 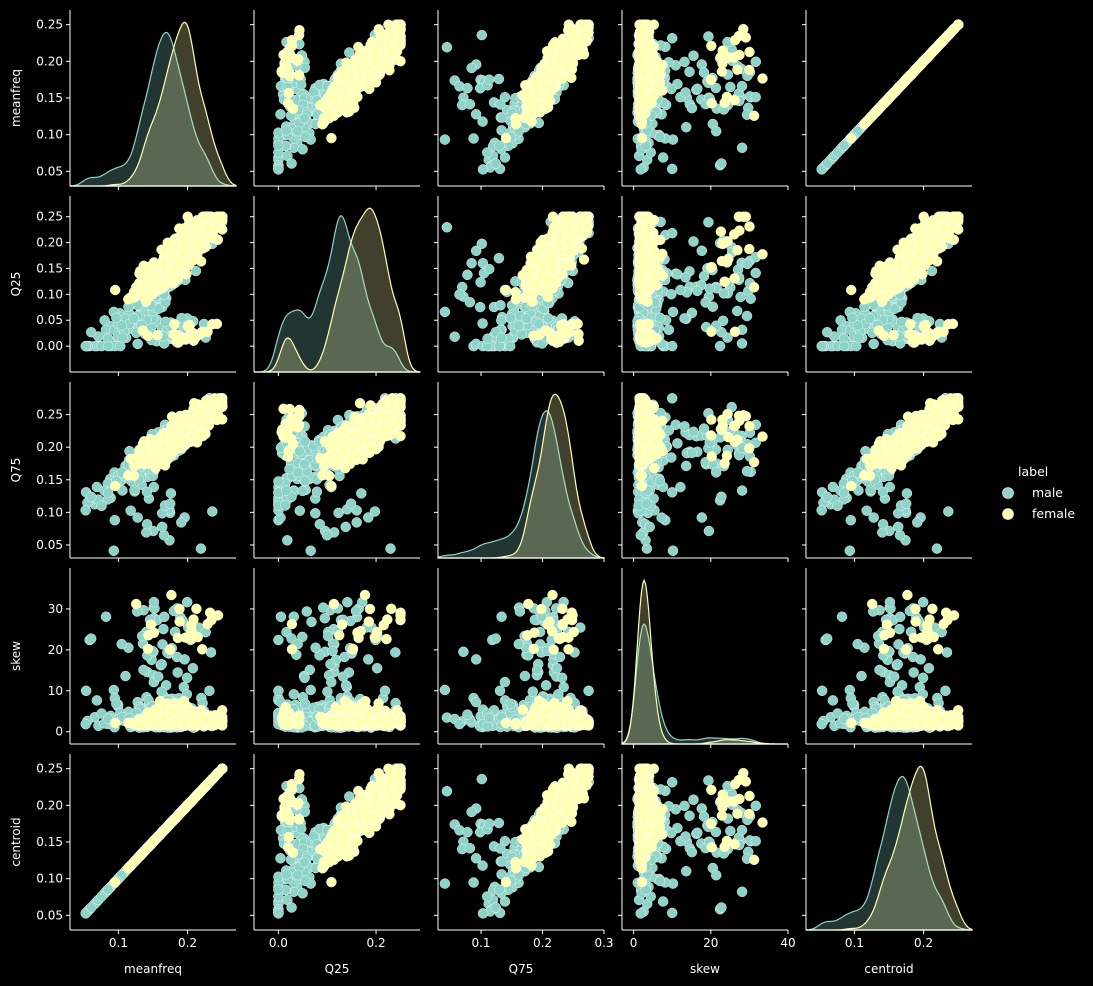 What do you see at coordinates (136, 286) in the screenshot?
I see `panel-Q25-vs-meanfreq: 0.000.050.100.150.200.25` at bounding box center [136, 286].